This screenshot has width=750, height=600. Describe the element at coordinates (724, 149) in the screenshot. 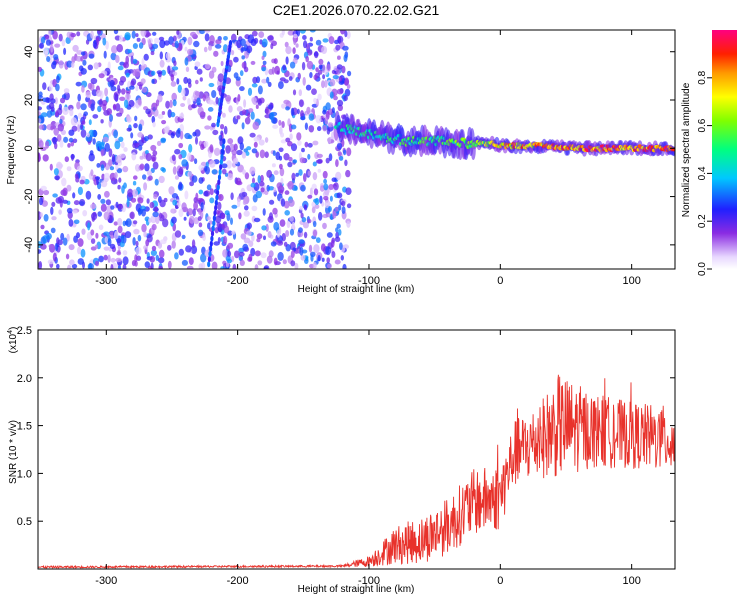

I see `colorbar-gradient` at that location.